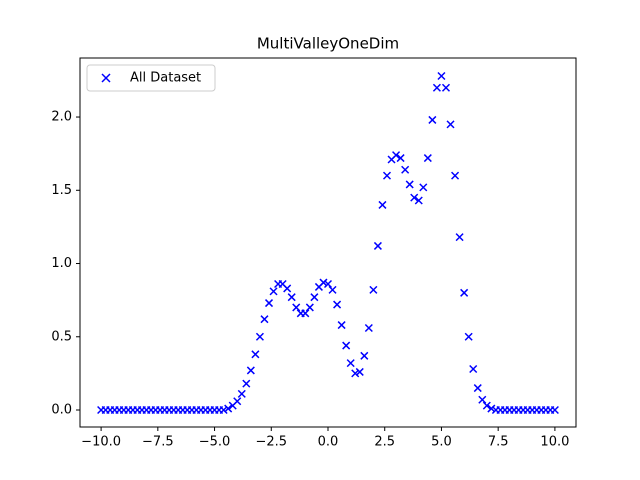 The width and height of the screenshot is (640, 480). What do you see at coordinates (554, 442) in the screenshot?
I see `x-tick-label: 10.0` at bounding box center [554, 442].